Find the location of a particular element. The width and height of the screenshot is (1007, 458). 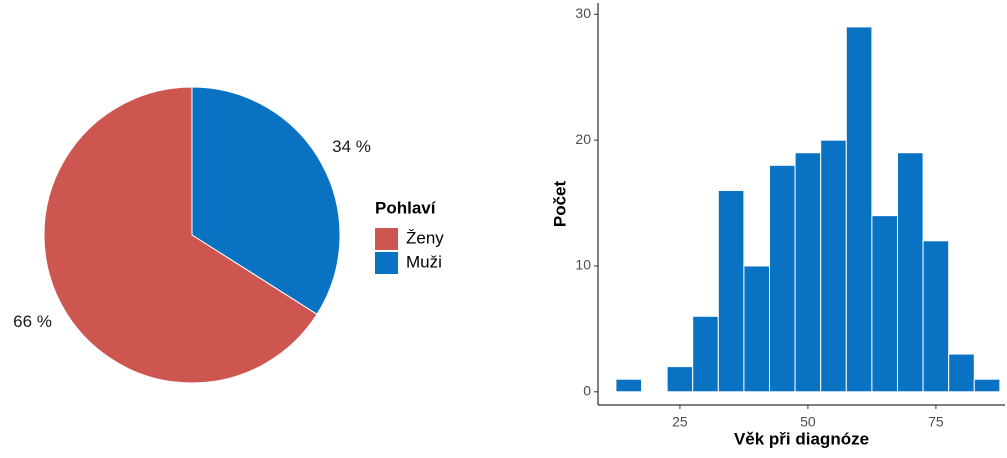

x-tick-label: 25 is located at coordinates (680, 422).